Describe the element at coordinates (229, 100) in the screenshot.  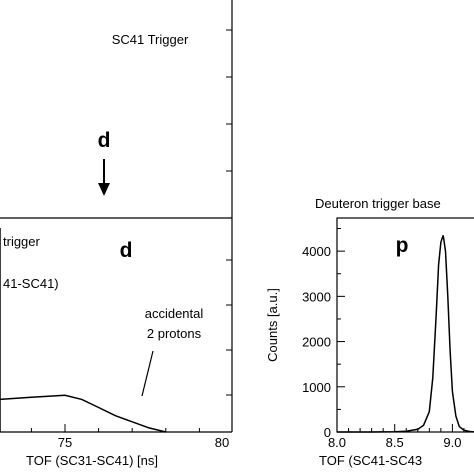
I see `top-panel-ticks` at that location.